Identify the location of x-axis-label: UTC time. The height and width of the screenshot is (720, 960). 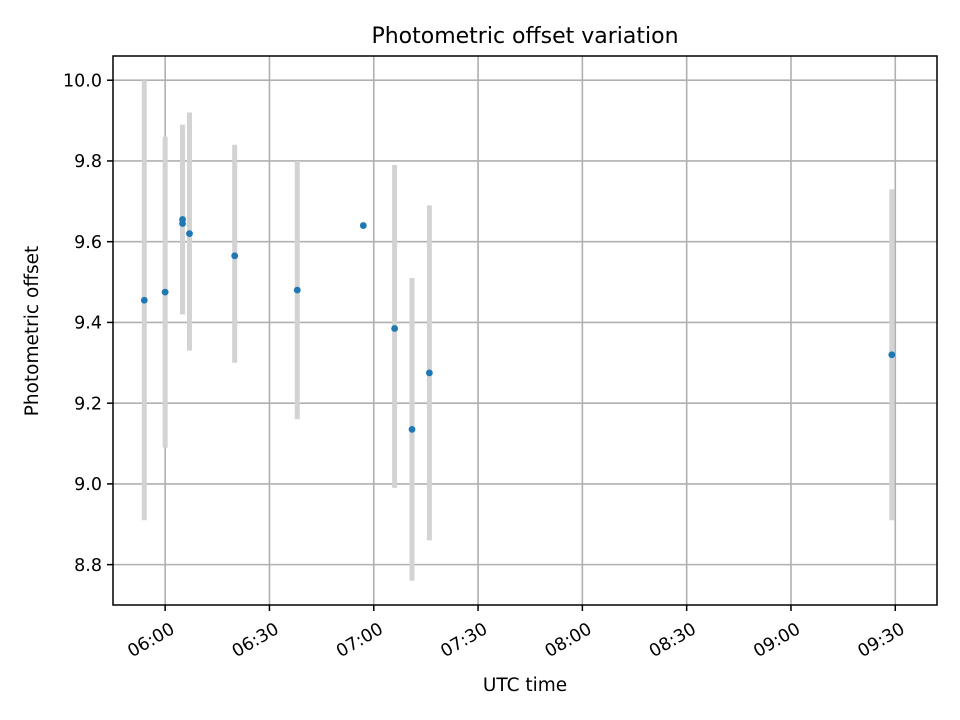
(525, 685).